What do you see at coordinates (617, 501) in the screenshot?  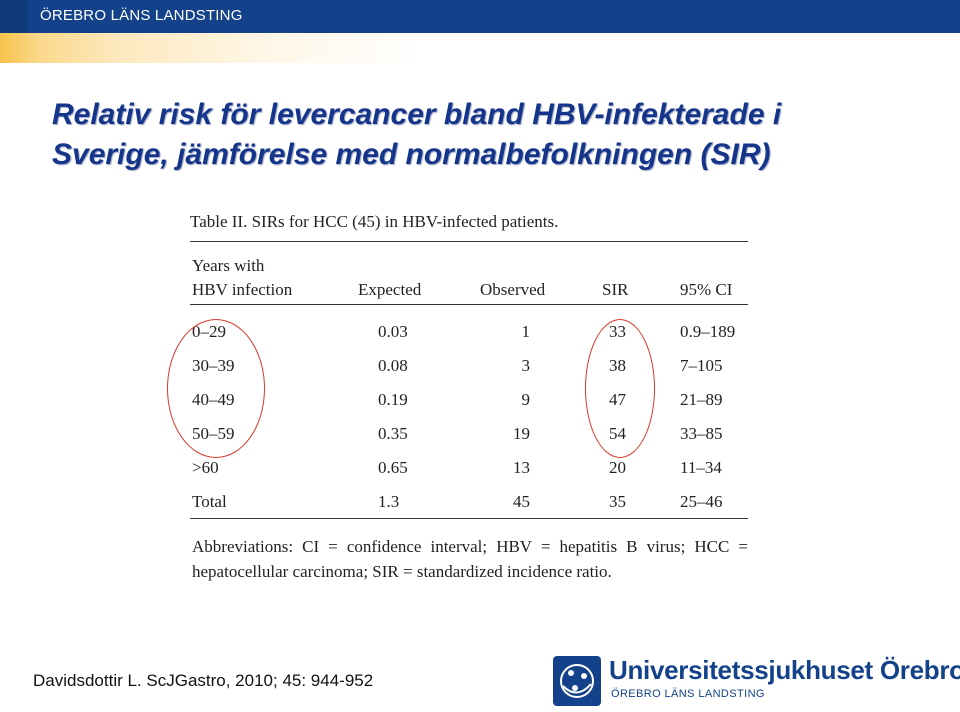 I see `cell-sir: 35` at bounding box center [617, 501].